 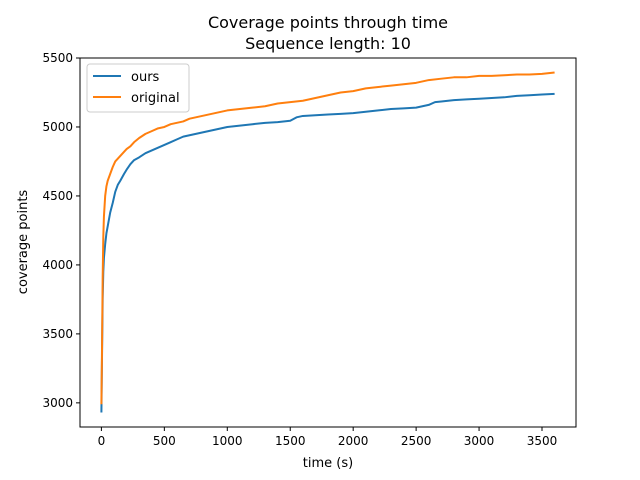 I want to click on legend: ours original, so click(x=138, y=88).